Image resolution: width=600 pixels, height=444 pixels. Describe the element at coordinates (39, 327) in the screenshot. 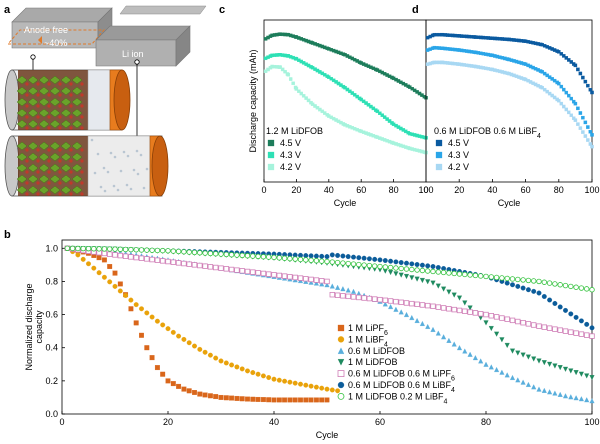

I see `y-axis-label: capacity` at that location.